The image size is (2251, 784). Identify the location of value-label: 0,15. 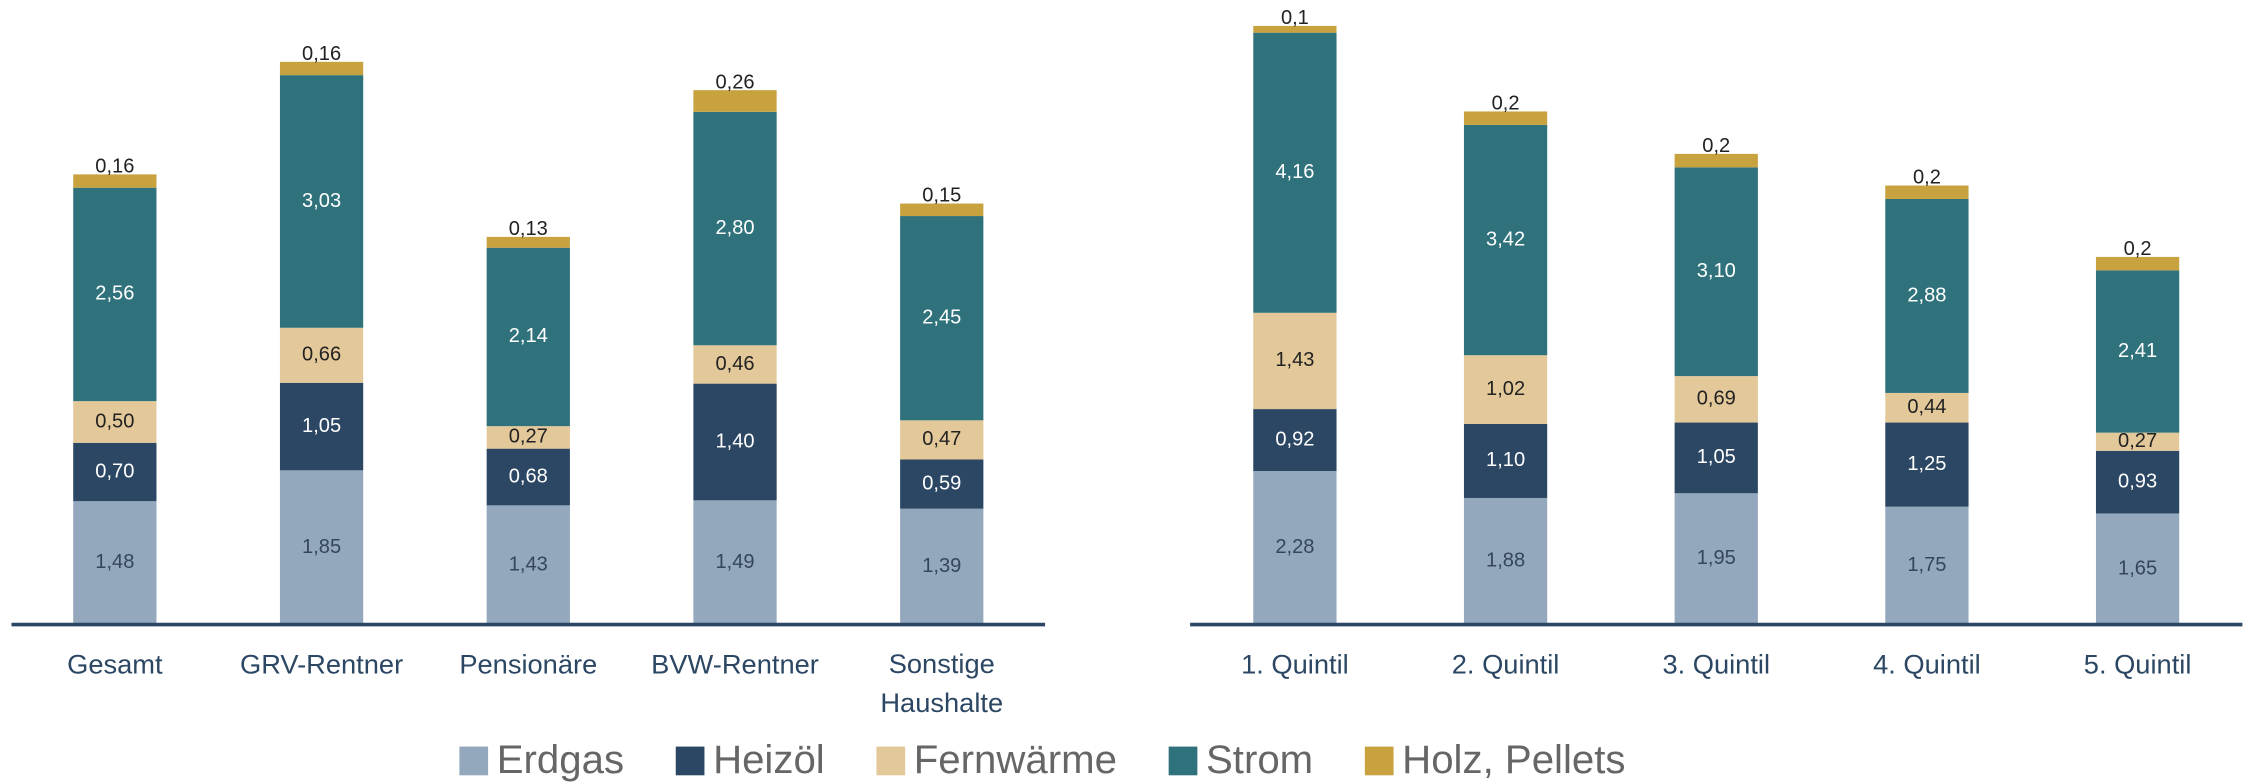
(941, 196).